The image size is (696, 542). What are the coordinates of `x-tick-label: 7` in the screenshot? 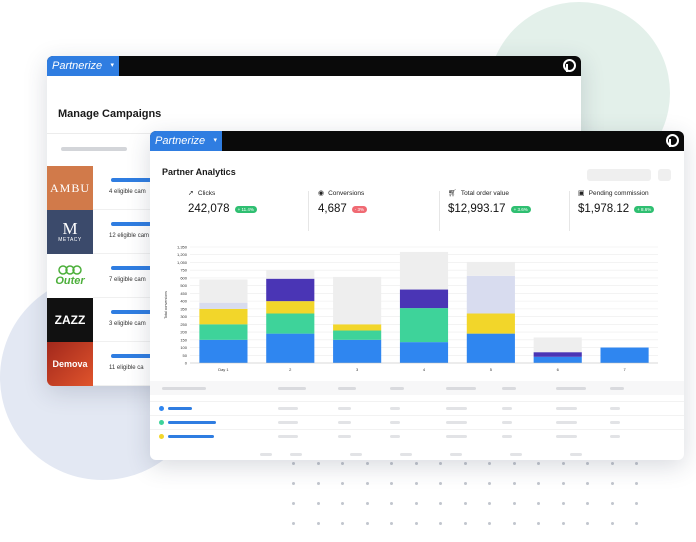 It's located at (624, 369).